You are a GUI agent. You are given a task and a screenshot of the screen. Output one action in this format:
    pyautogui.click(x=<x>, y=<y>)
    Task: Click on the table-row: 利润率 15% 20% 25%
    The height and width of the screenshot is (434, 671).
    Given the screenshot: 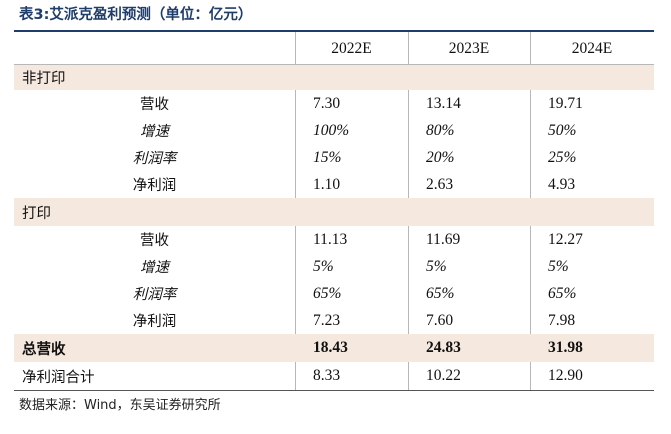 What is the action you would take?
    pyautogui.click(x=334, y=157)
    